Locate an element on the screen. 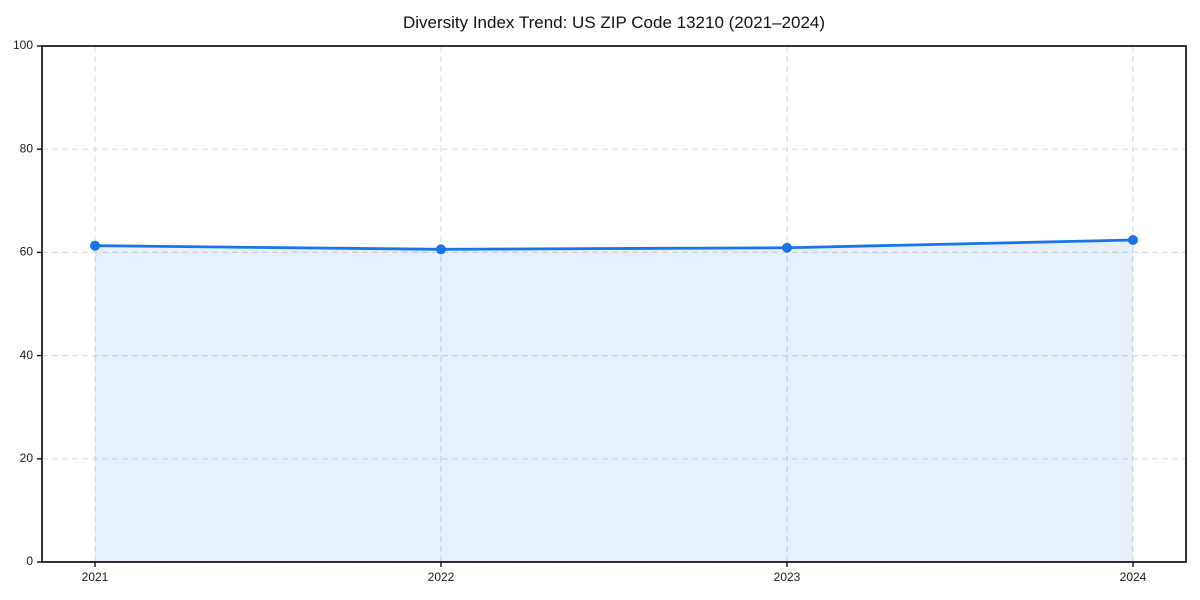  y-tick-label: 0 is located at coordinates (29, 561).